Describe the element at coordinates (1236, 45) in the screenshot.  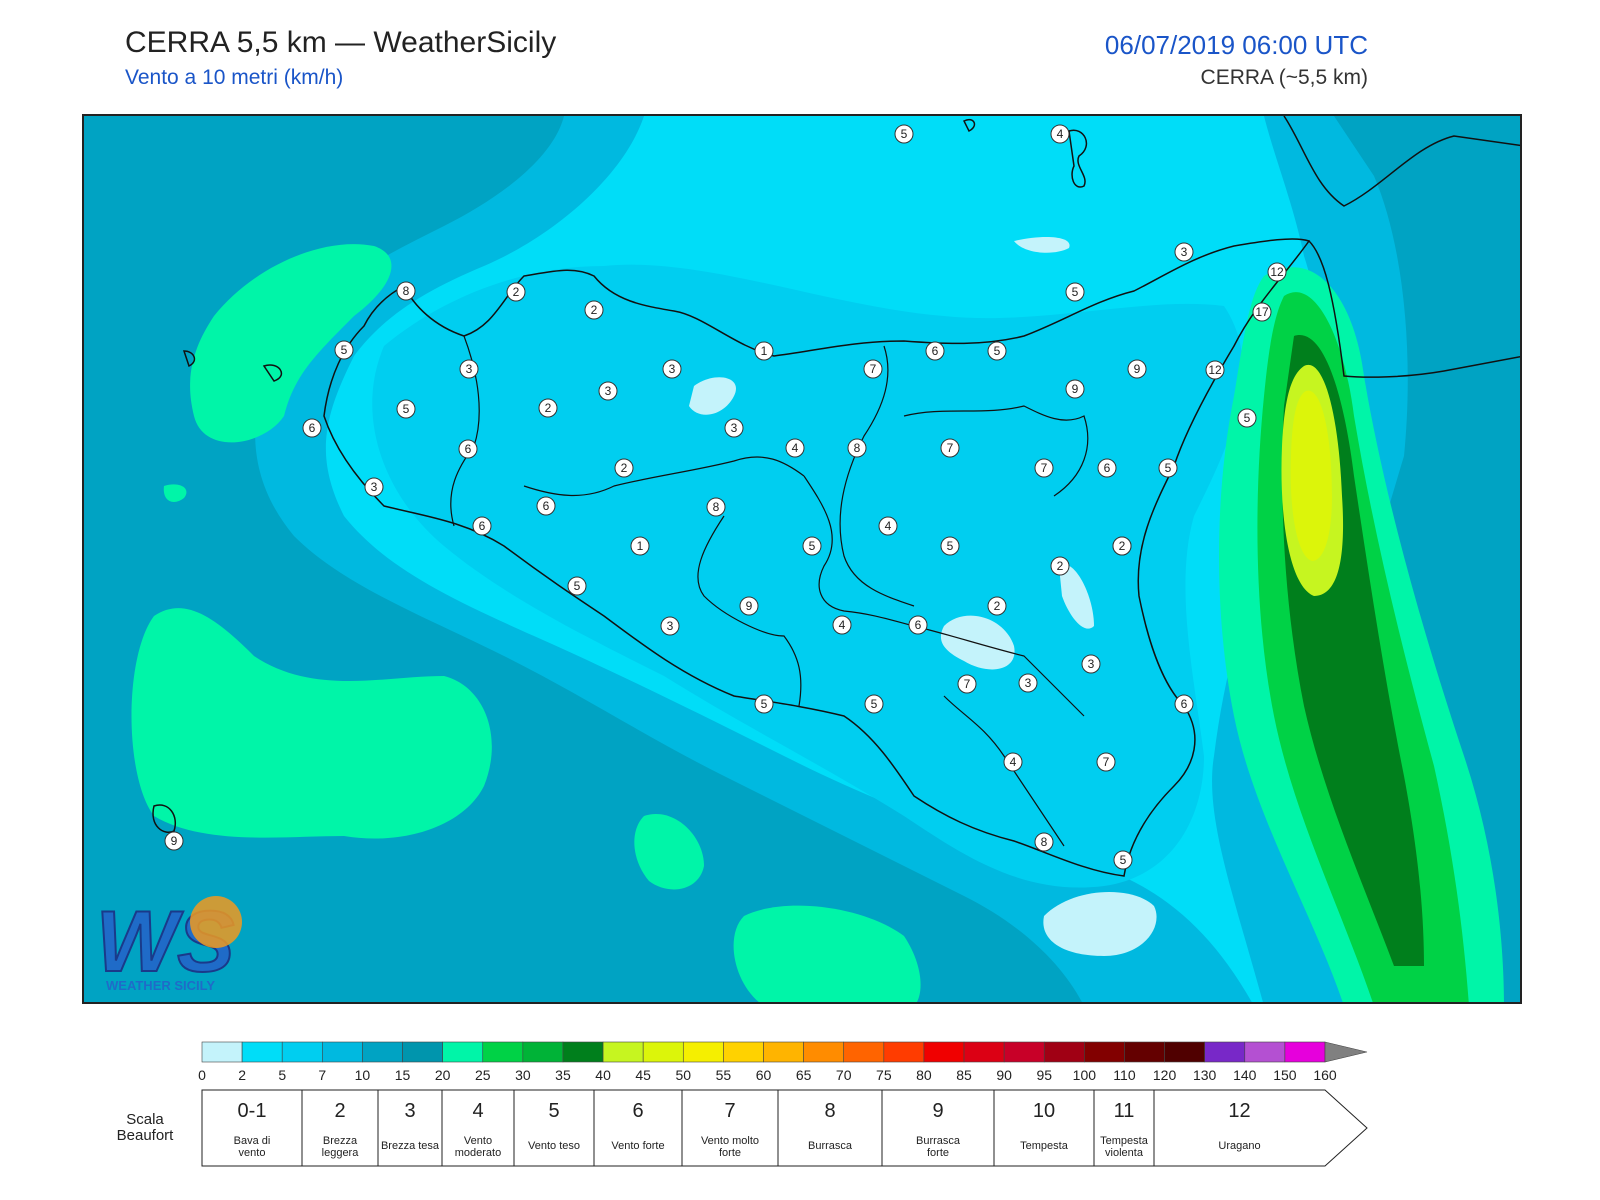
I see `forecast-datetime: 06/07/2019 06:00 UTC` at that location.